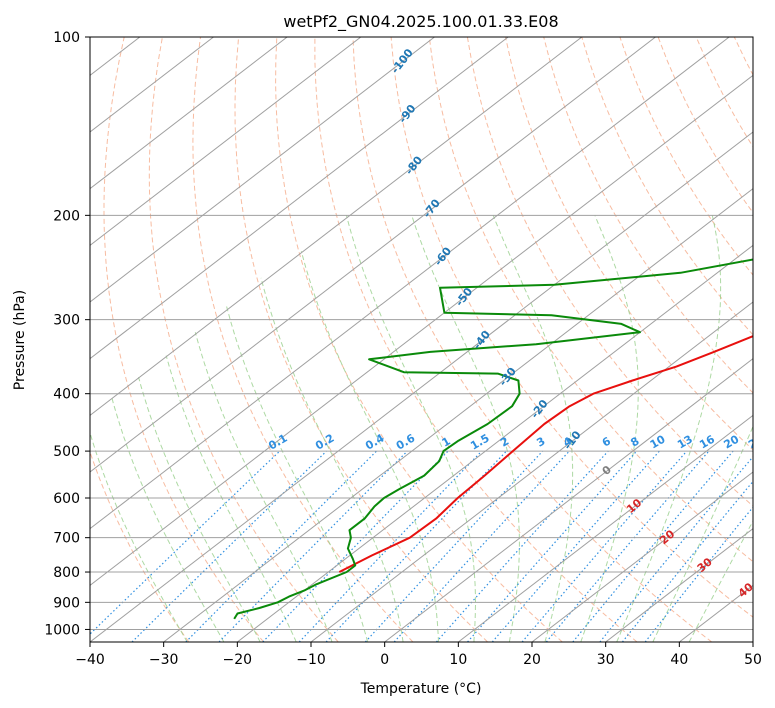 Image resolution: width=775 pixels, height=708 pixels. What do you see at coordinates (66, 452) in the screenshot?
I see `y-tick-label: 500` at bounding box center [66, 452].